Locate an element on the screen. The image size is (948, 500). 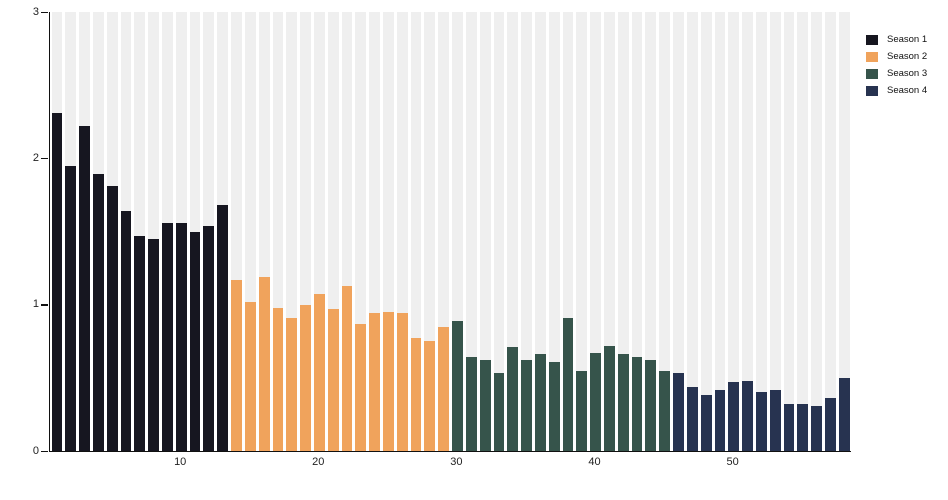
y-axis-label-3: 3 is located at coordinates (35, 11).